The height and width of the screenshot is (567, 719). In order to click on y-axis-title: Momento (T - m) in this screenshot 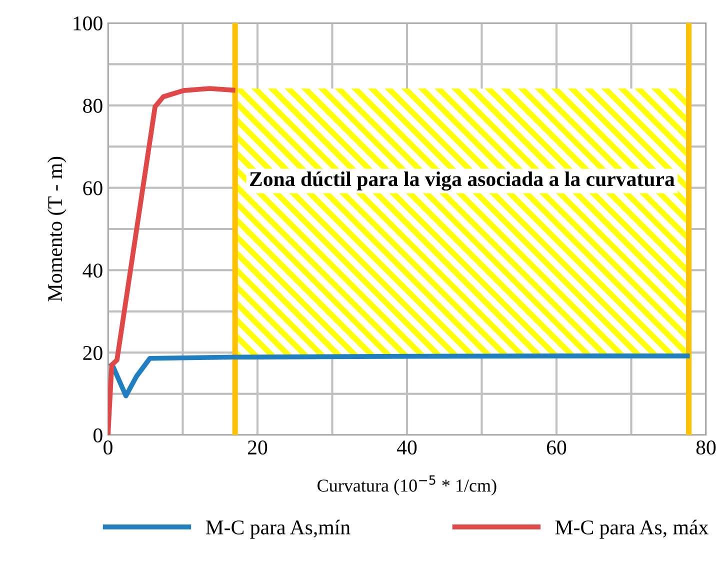, I will do `click(56, 229)`.